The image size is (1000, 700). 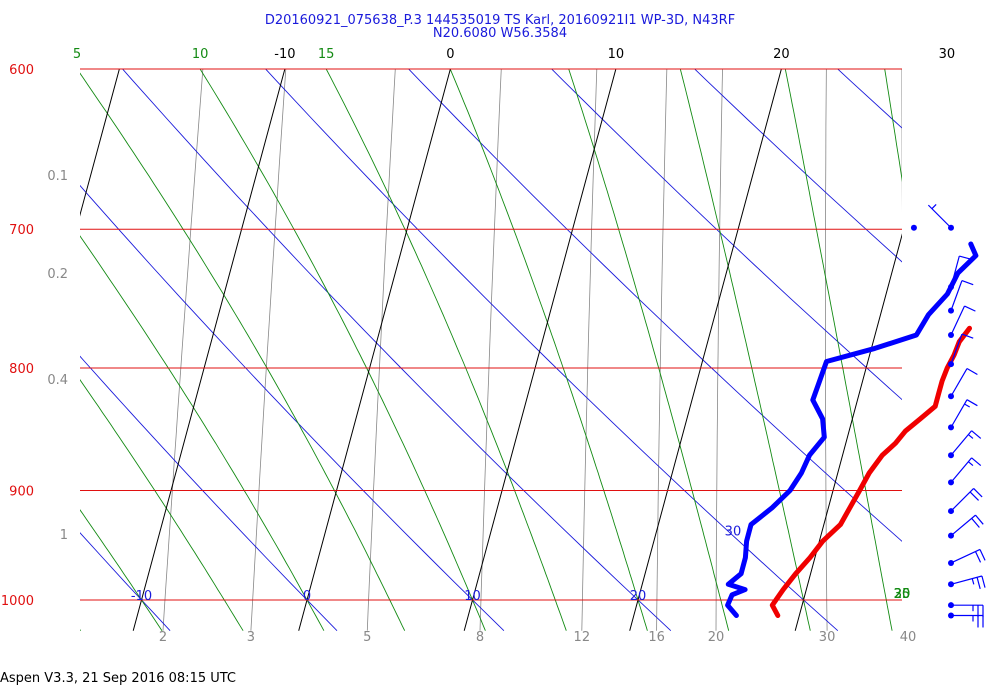 What do you see at coordinates (118, 678) in the screenshot?
I see `footer-text: Aspen V3.3, 21 Sep 2016 08:15 UTC` at bounding box center [118, 678].